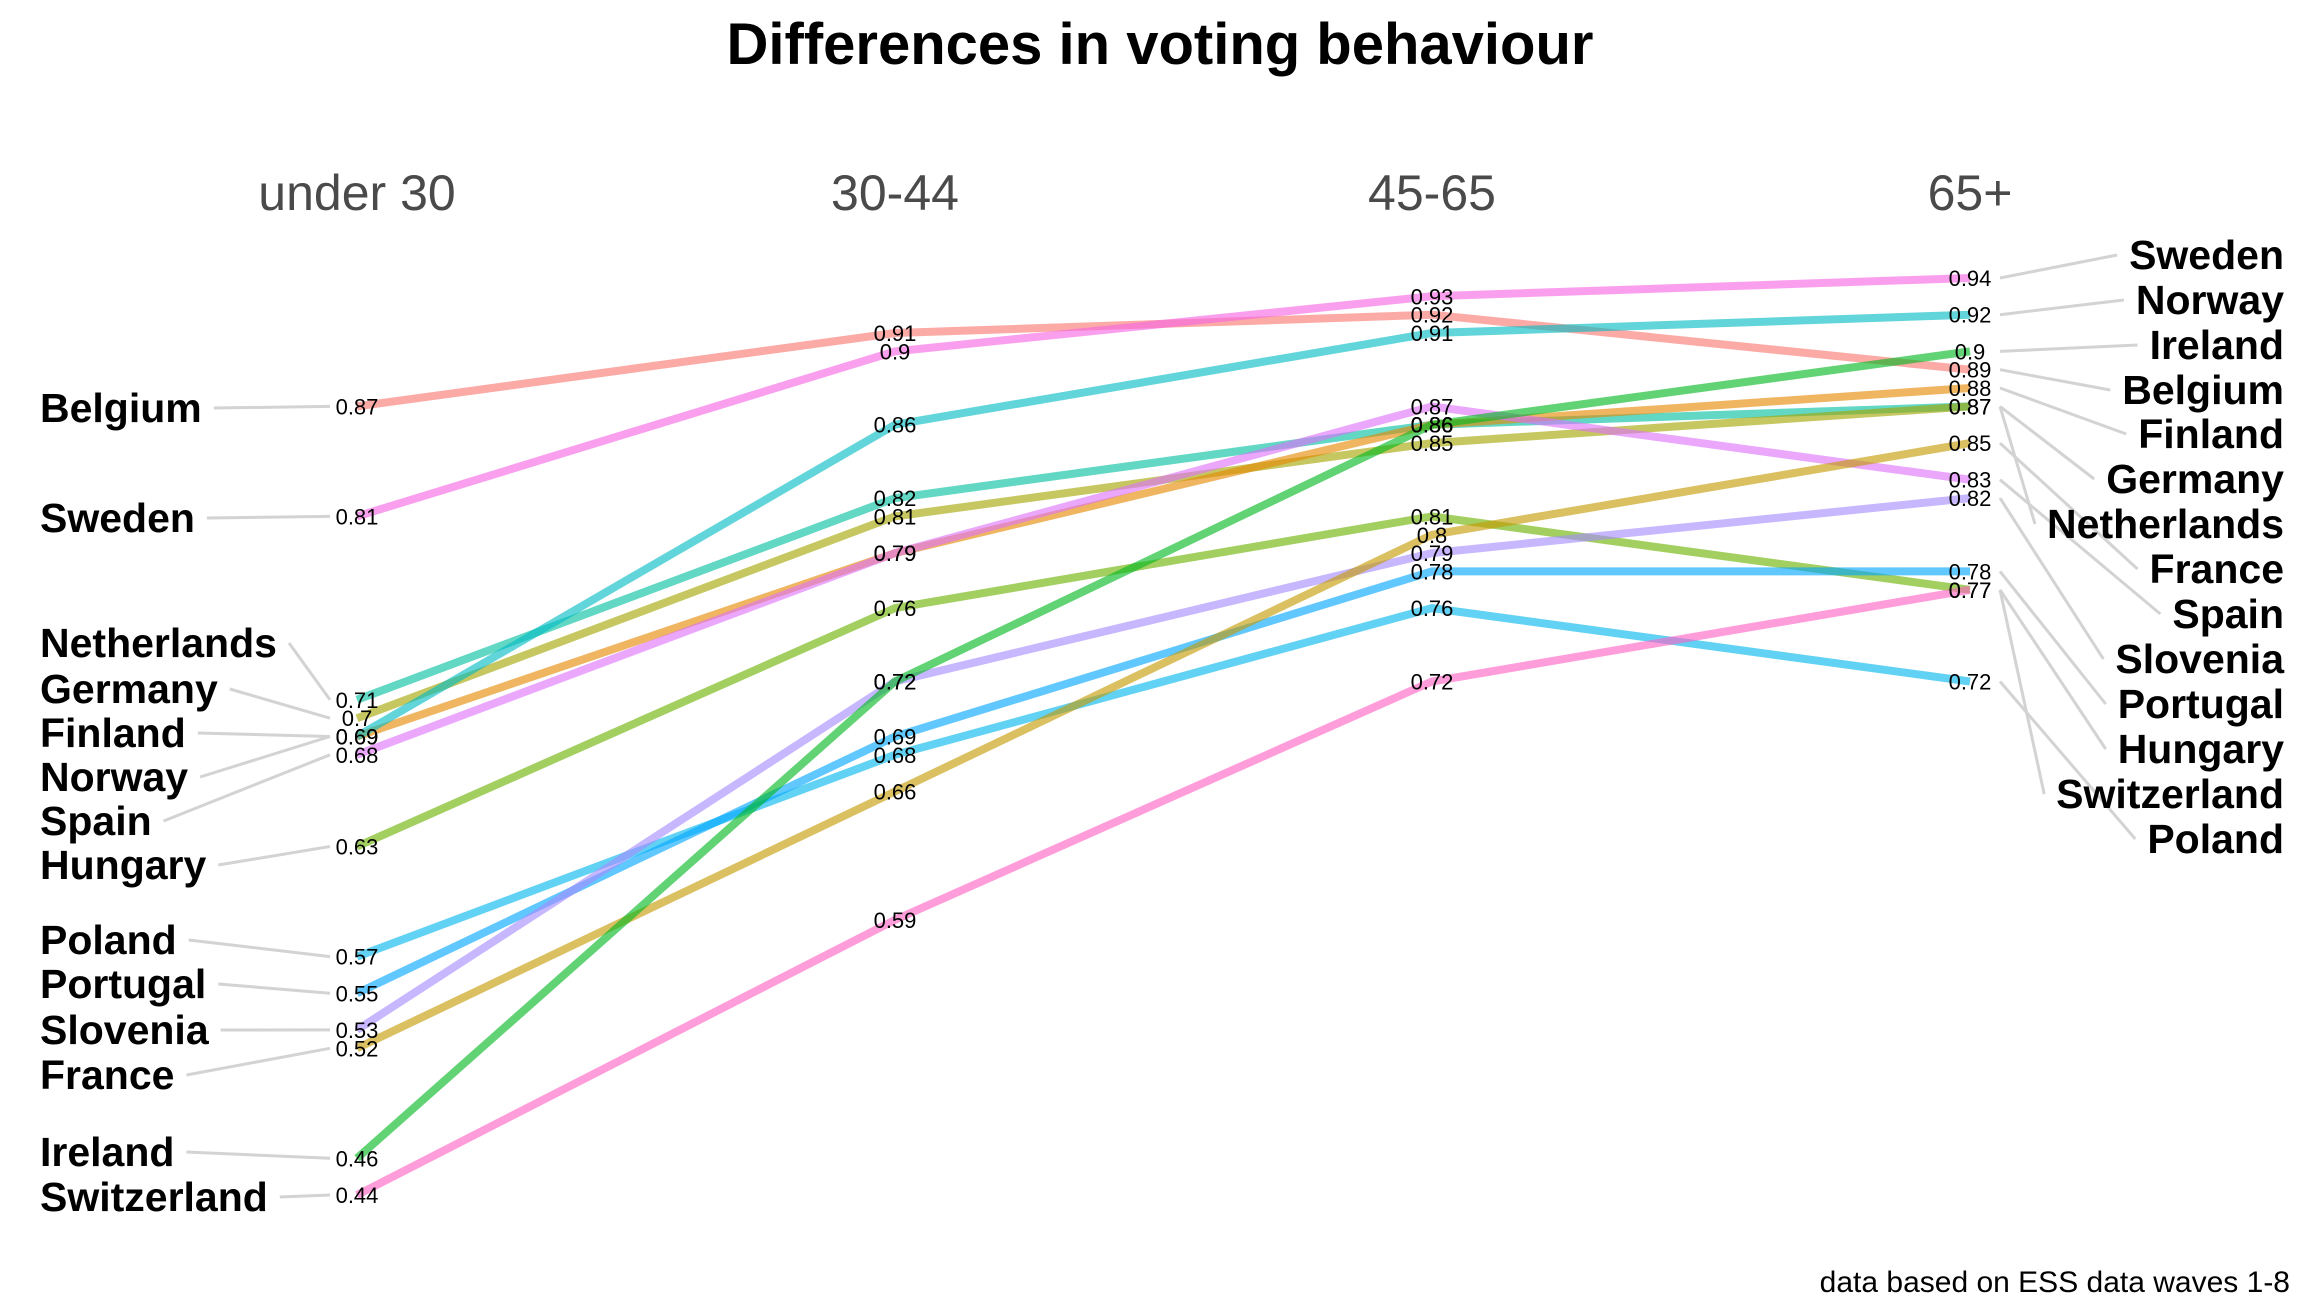 This screenshot has width=2303, height=1312. What do you see at coordinates (1970, 571) in the screenshot?
I see `value-label-portugal-65-: 0.78` at bounding box center [1970, 571].